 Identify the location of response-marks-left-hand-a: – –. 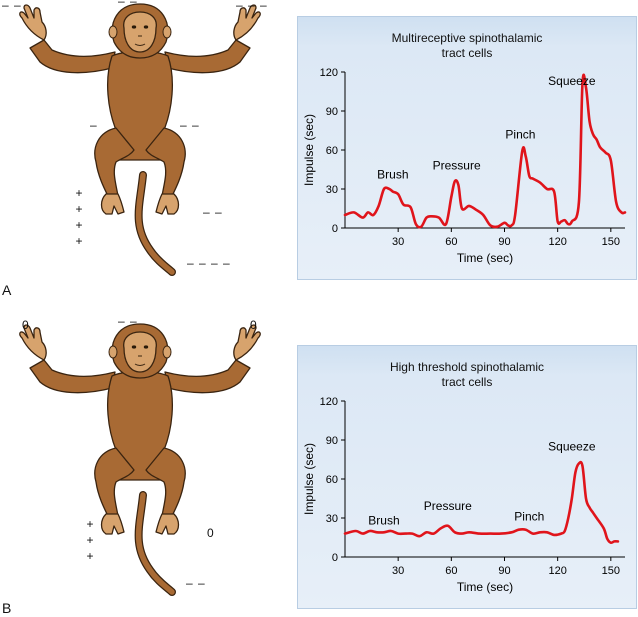
(12, 6).